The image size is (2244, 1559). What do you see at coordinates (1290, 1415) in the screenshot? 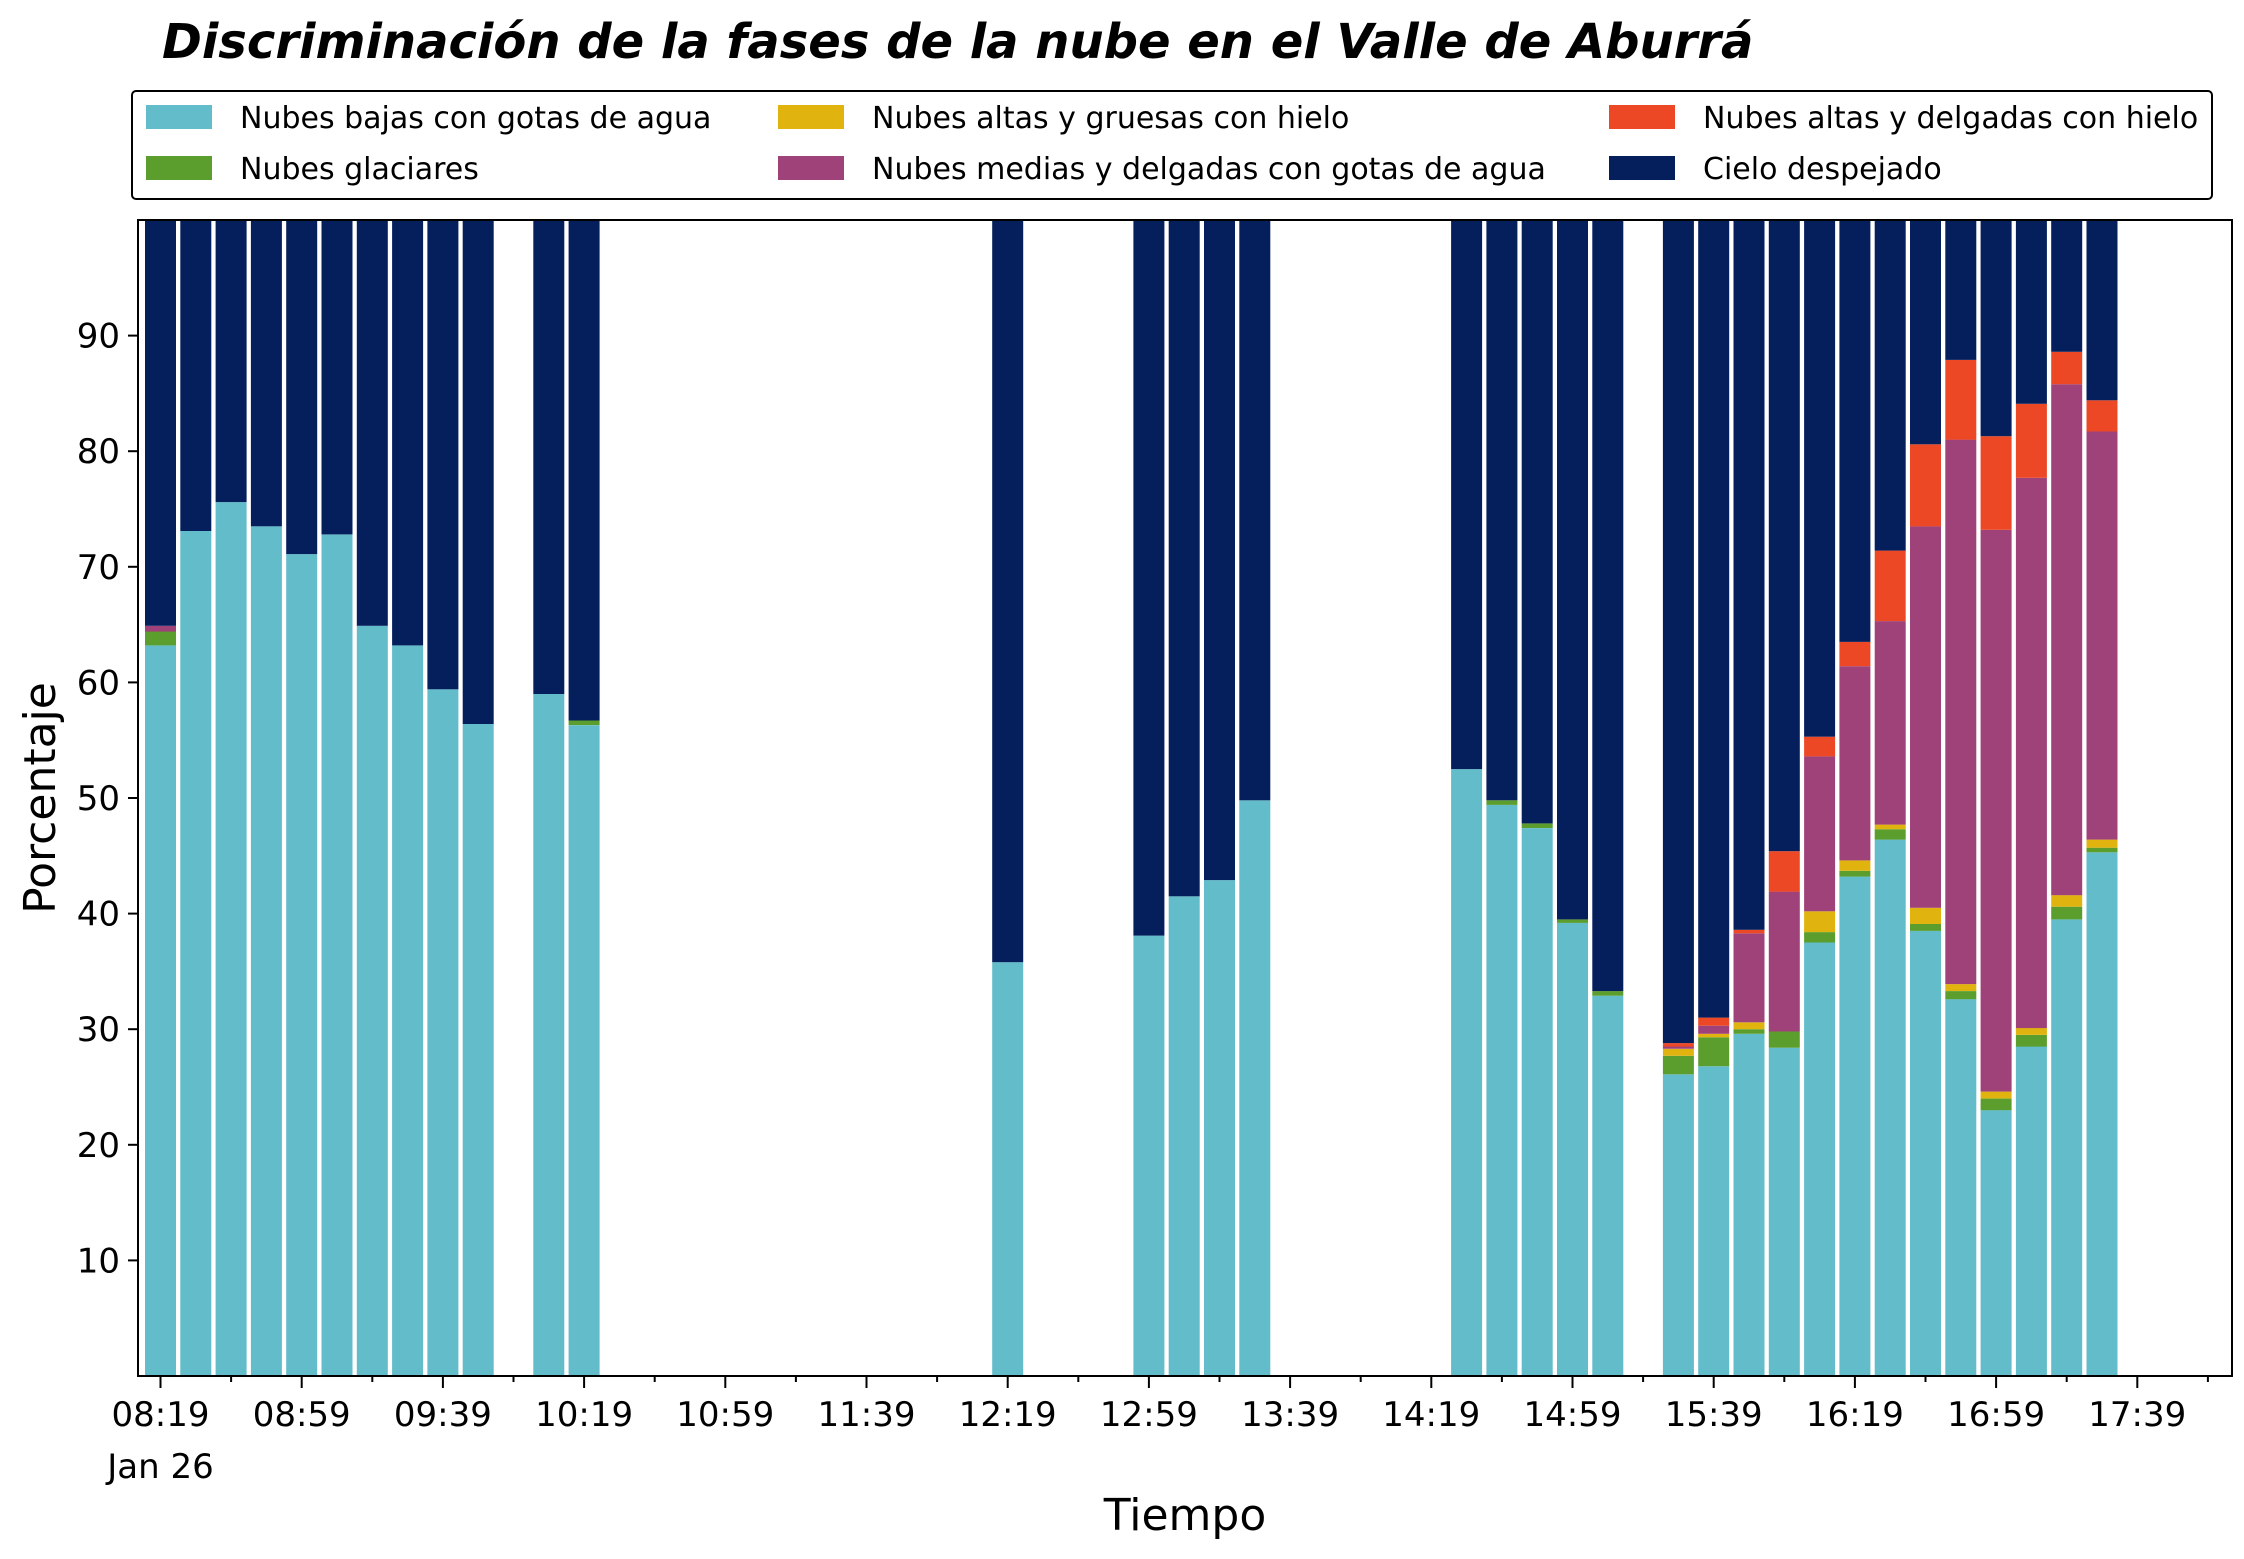
I see `x-tick-label: 13:39` at bounding box center [1290, 1415].